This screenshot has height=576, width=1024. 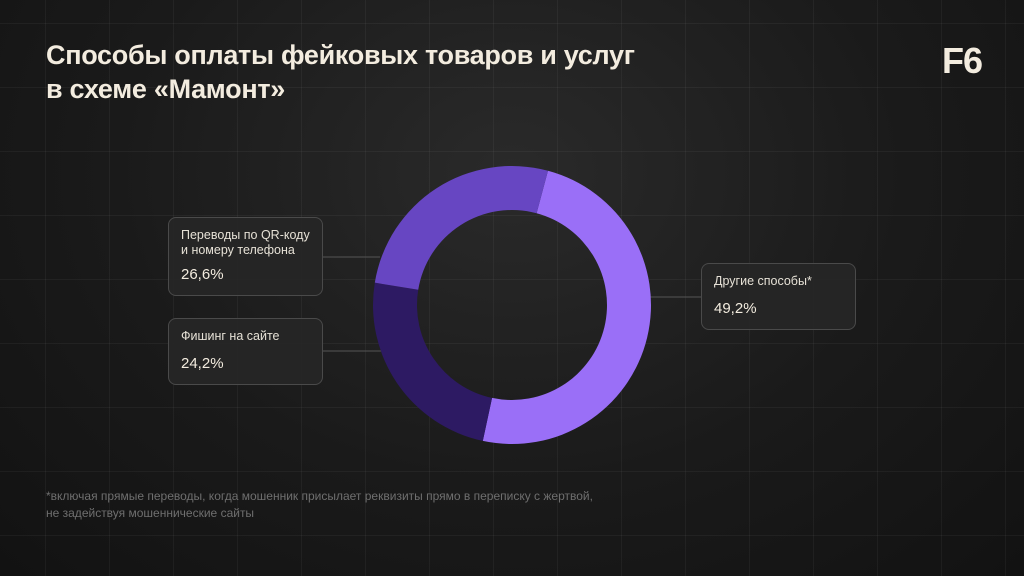 I want to click on title-line-1: Способы оплаты фейковых товаров и услуг, so click(x=340, y=55).